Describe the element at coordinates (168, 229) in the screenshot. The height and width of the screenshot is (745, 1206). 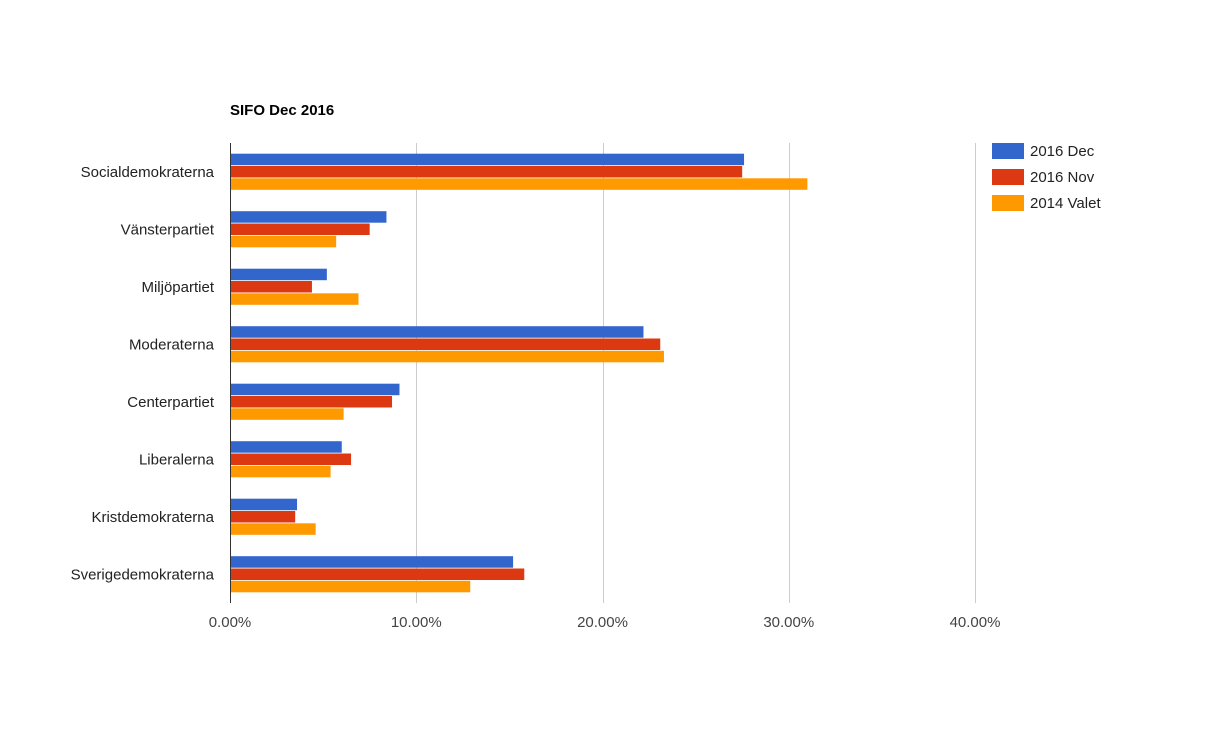
I see `category-label: Vänsterpartiet` at that location.